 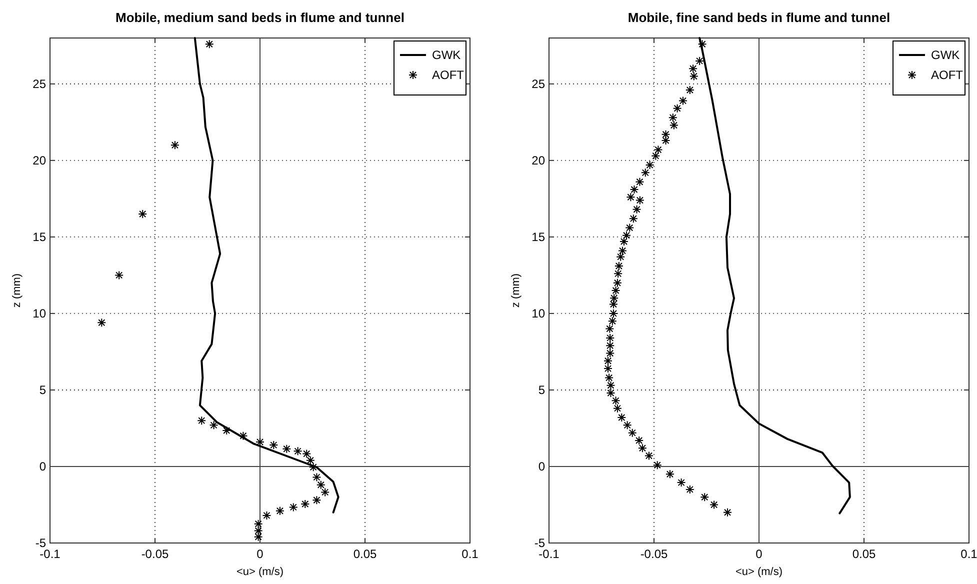 What do you see at coordinates (42, 466) in the screenshot?
I see `y-tick-label: 0` at bounding box center [42, 466].